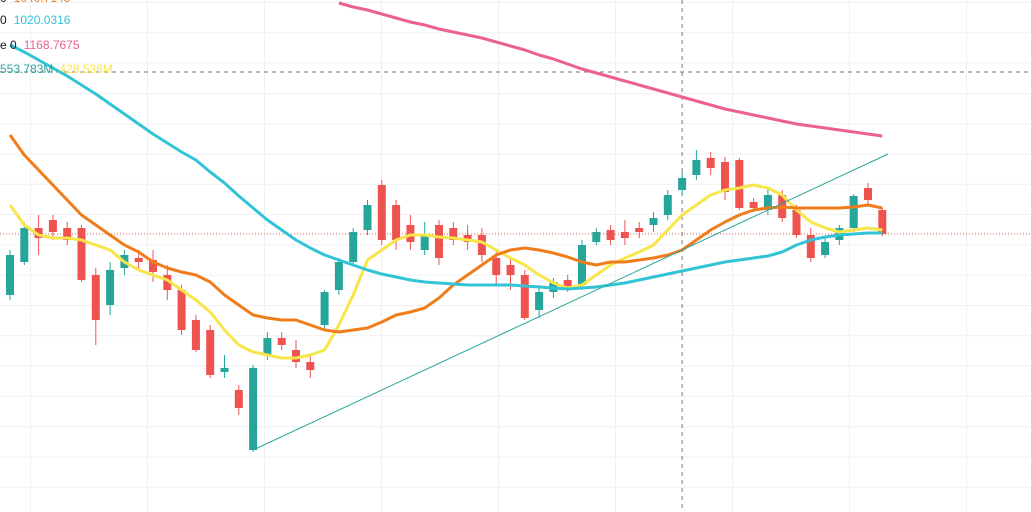 This screenshot has height=512, width=1031. What do you see at coordinates (8, 45) in the screenshot?
I see `indicator-prefix: e 0` at bounding box center [8, 45].